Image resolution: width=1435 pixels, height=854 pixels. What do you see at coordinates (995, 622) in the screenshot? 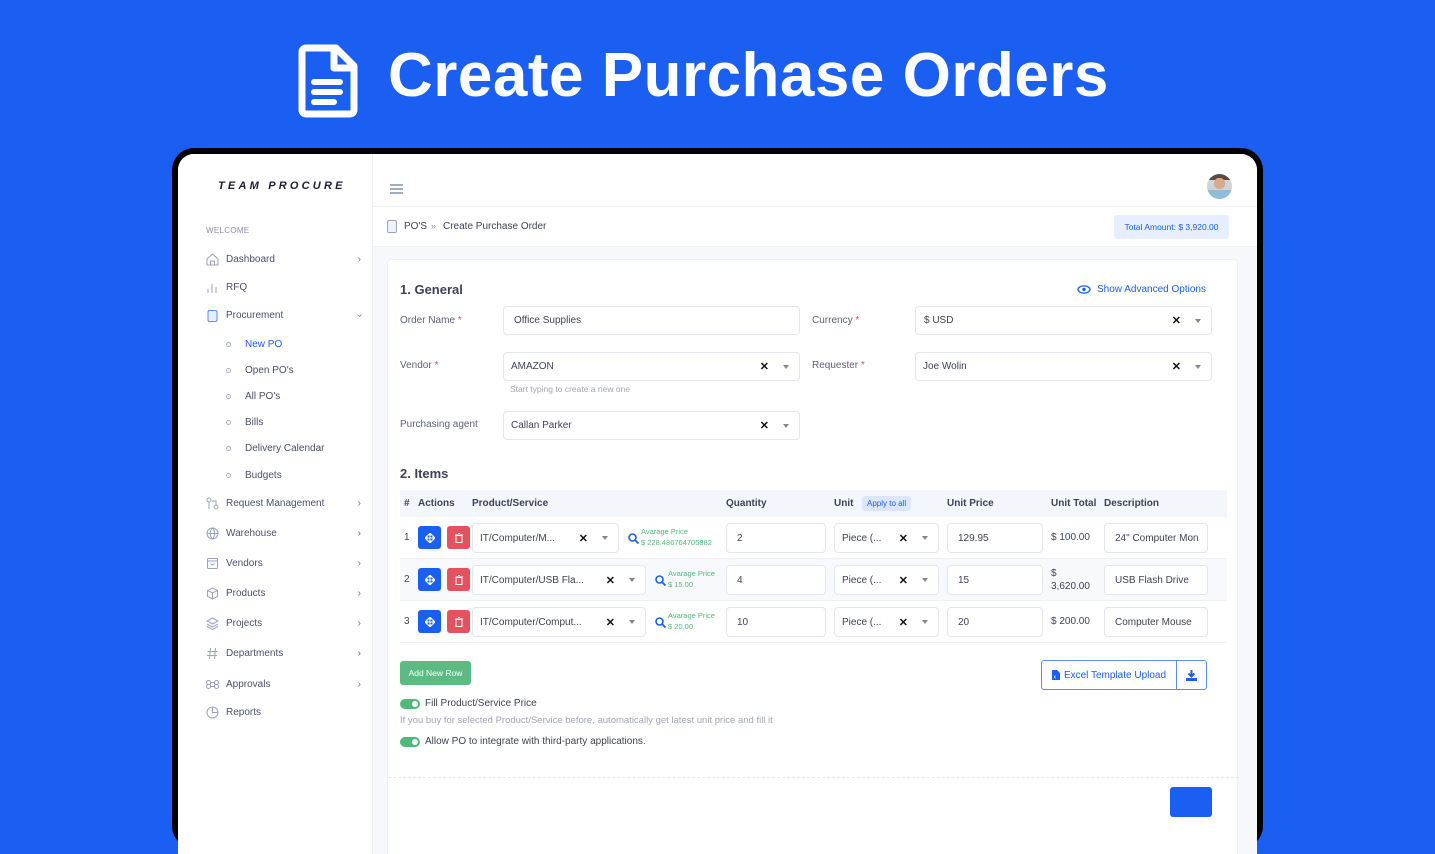
I see `unit-price-input: 20` at bounding box center [995, 622].